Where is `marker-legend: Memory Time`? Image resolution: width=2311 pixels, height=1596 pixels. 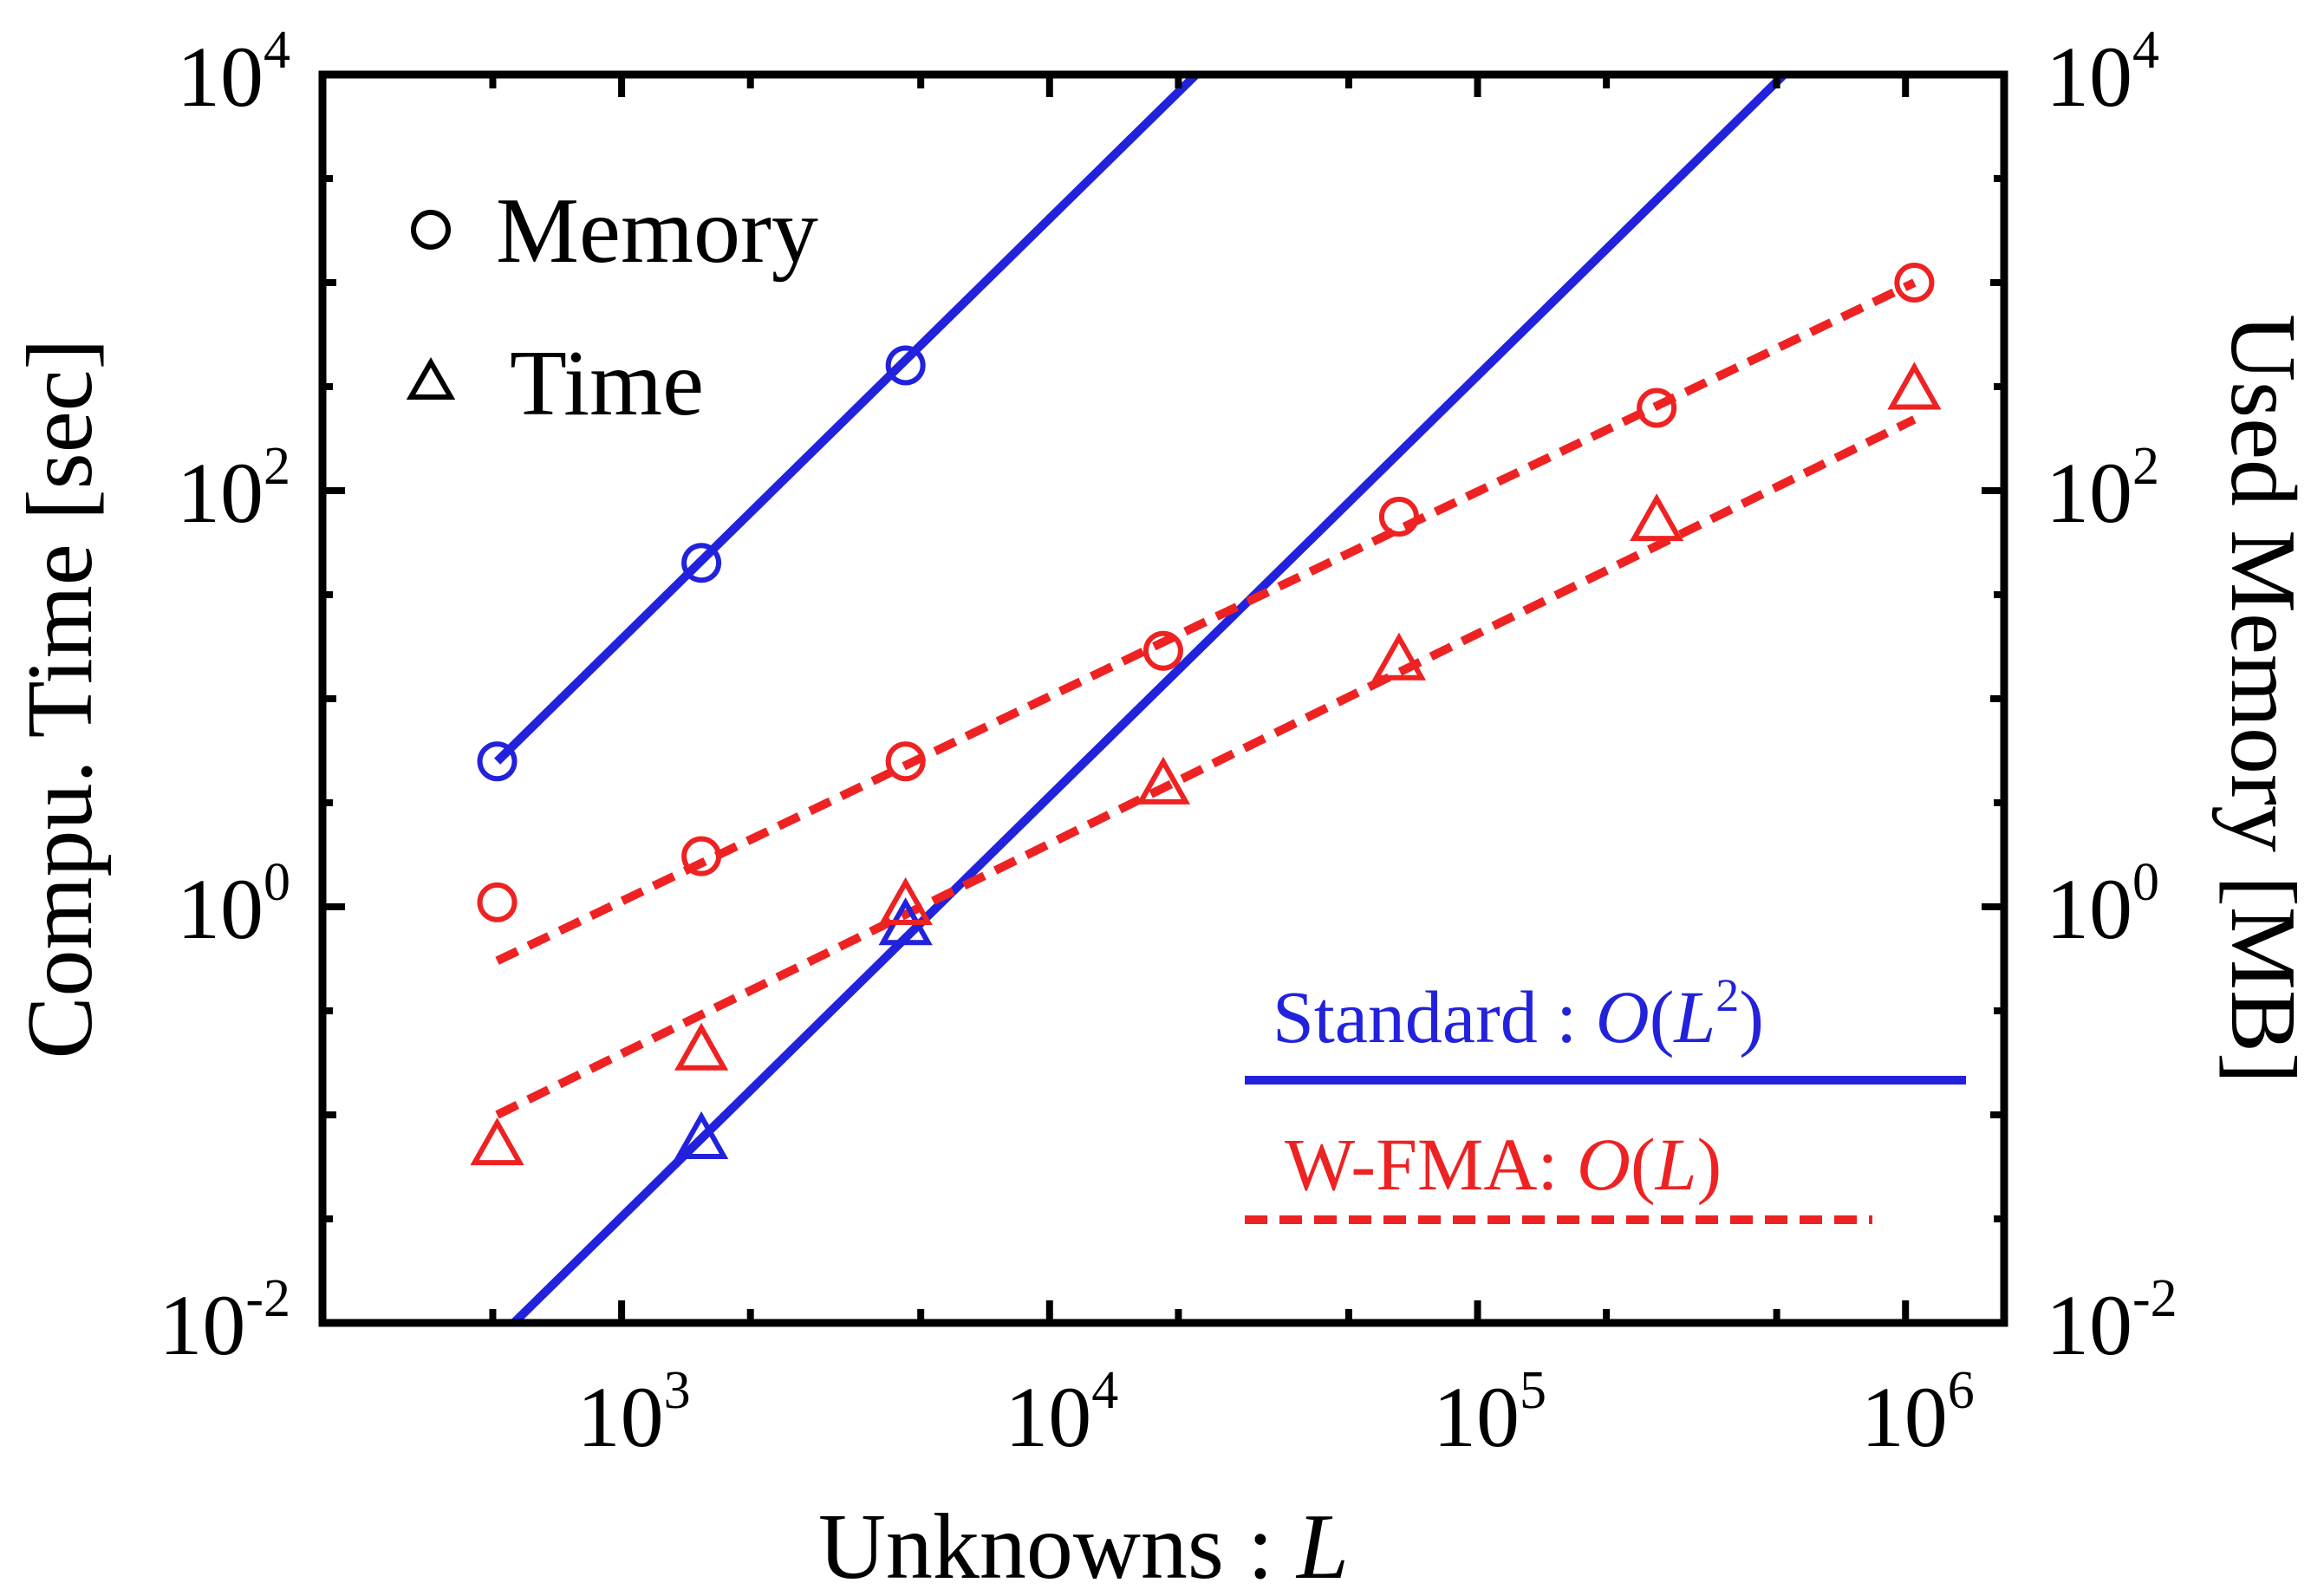
marker-legend: Memory Time is located at coordinates (612, 307).